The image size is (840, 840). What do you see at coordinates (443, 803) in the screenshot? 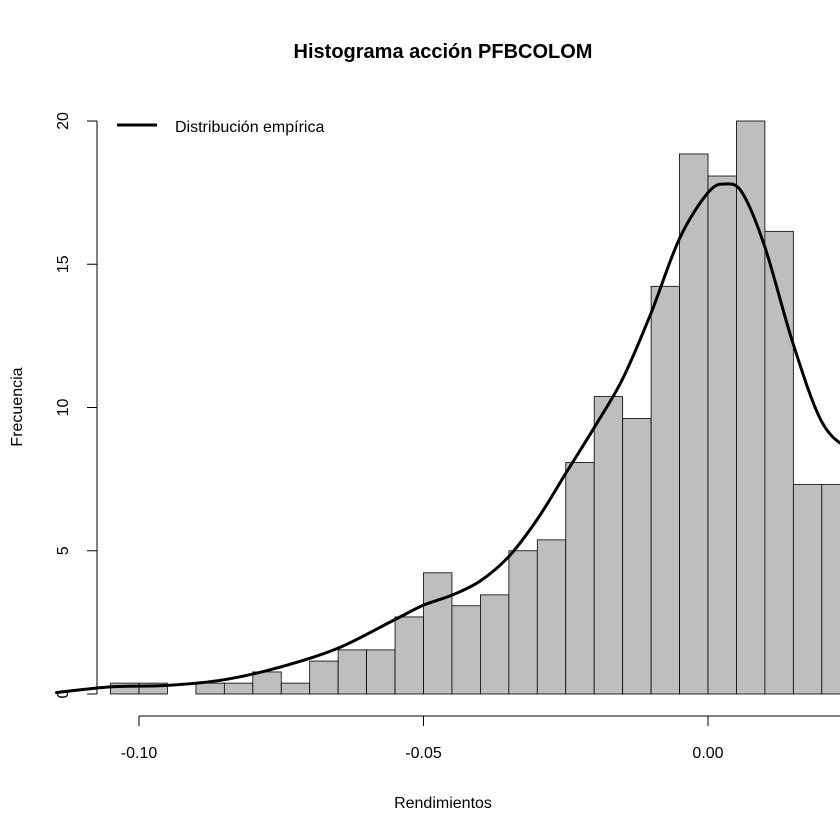
I see `x-axis-label: Rendimientos` at bounding box center [443, 803].